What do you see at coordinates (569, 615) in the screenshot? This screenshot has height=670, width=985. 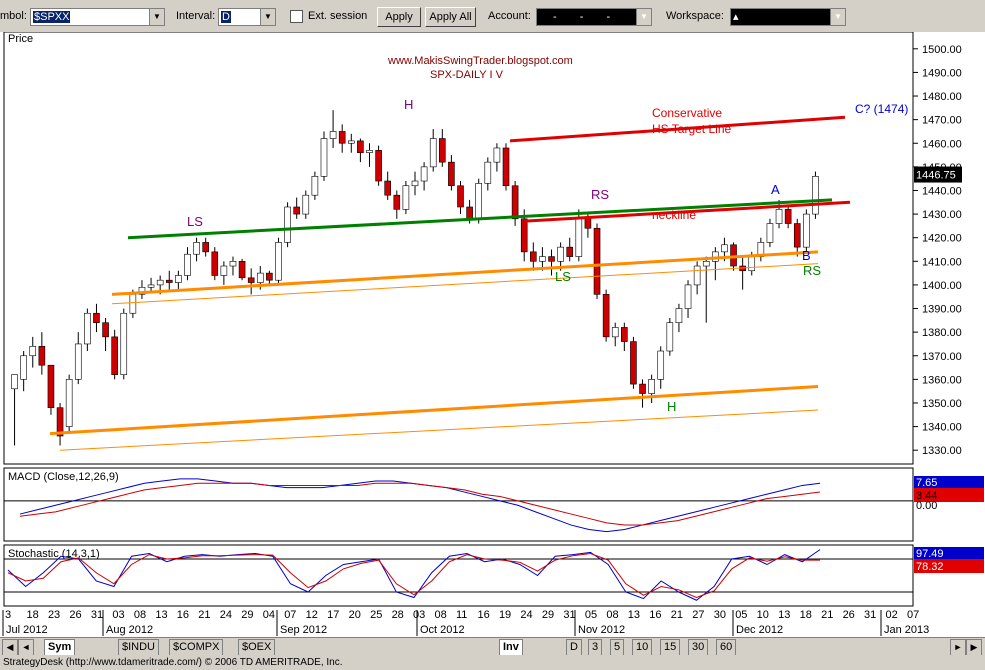 I see `x-tick-label: 31` at bounding box center [569, 615].